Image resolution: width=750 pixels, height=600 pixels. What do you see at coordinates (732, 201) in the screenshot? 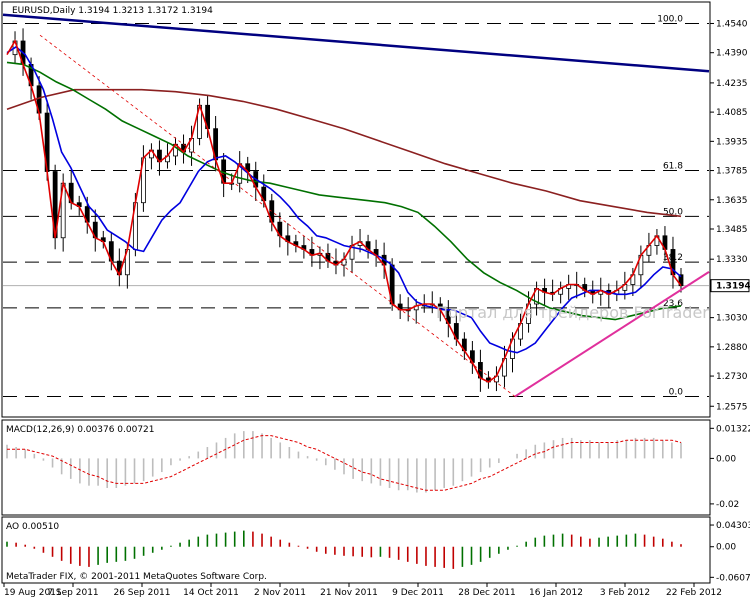
I see `price-tick-label: 1.3635` at bounding box center [732, 201].